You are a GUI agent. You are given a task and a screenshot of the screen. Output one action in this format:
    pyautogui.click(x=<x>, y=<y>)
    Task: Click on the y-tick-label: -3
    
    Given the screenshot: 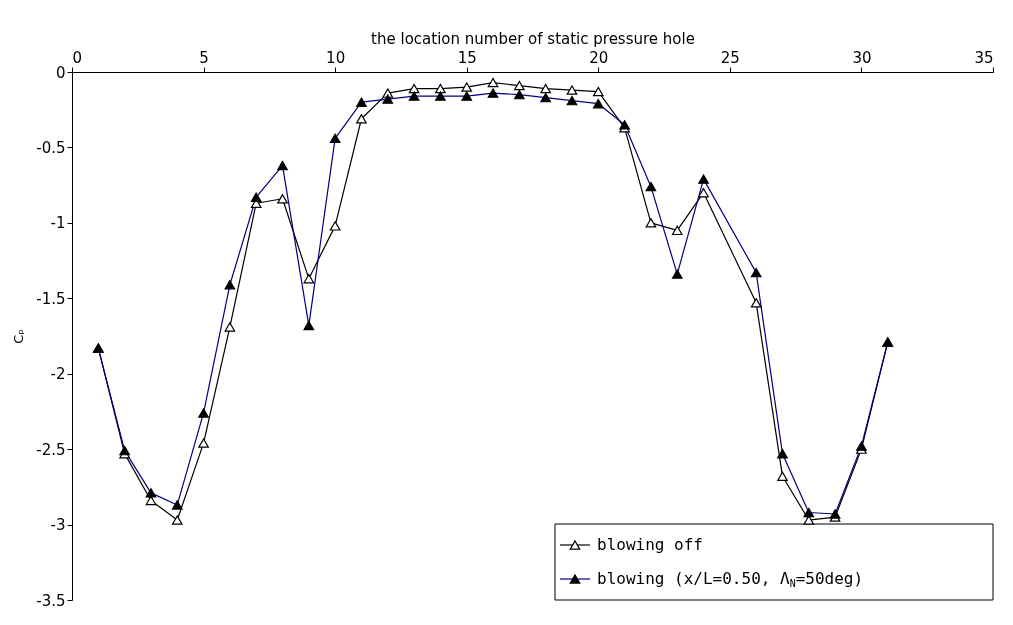 What is the action you would take?
    pyautogui.click(x=58, y=525)
    